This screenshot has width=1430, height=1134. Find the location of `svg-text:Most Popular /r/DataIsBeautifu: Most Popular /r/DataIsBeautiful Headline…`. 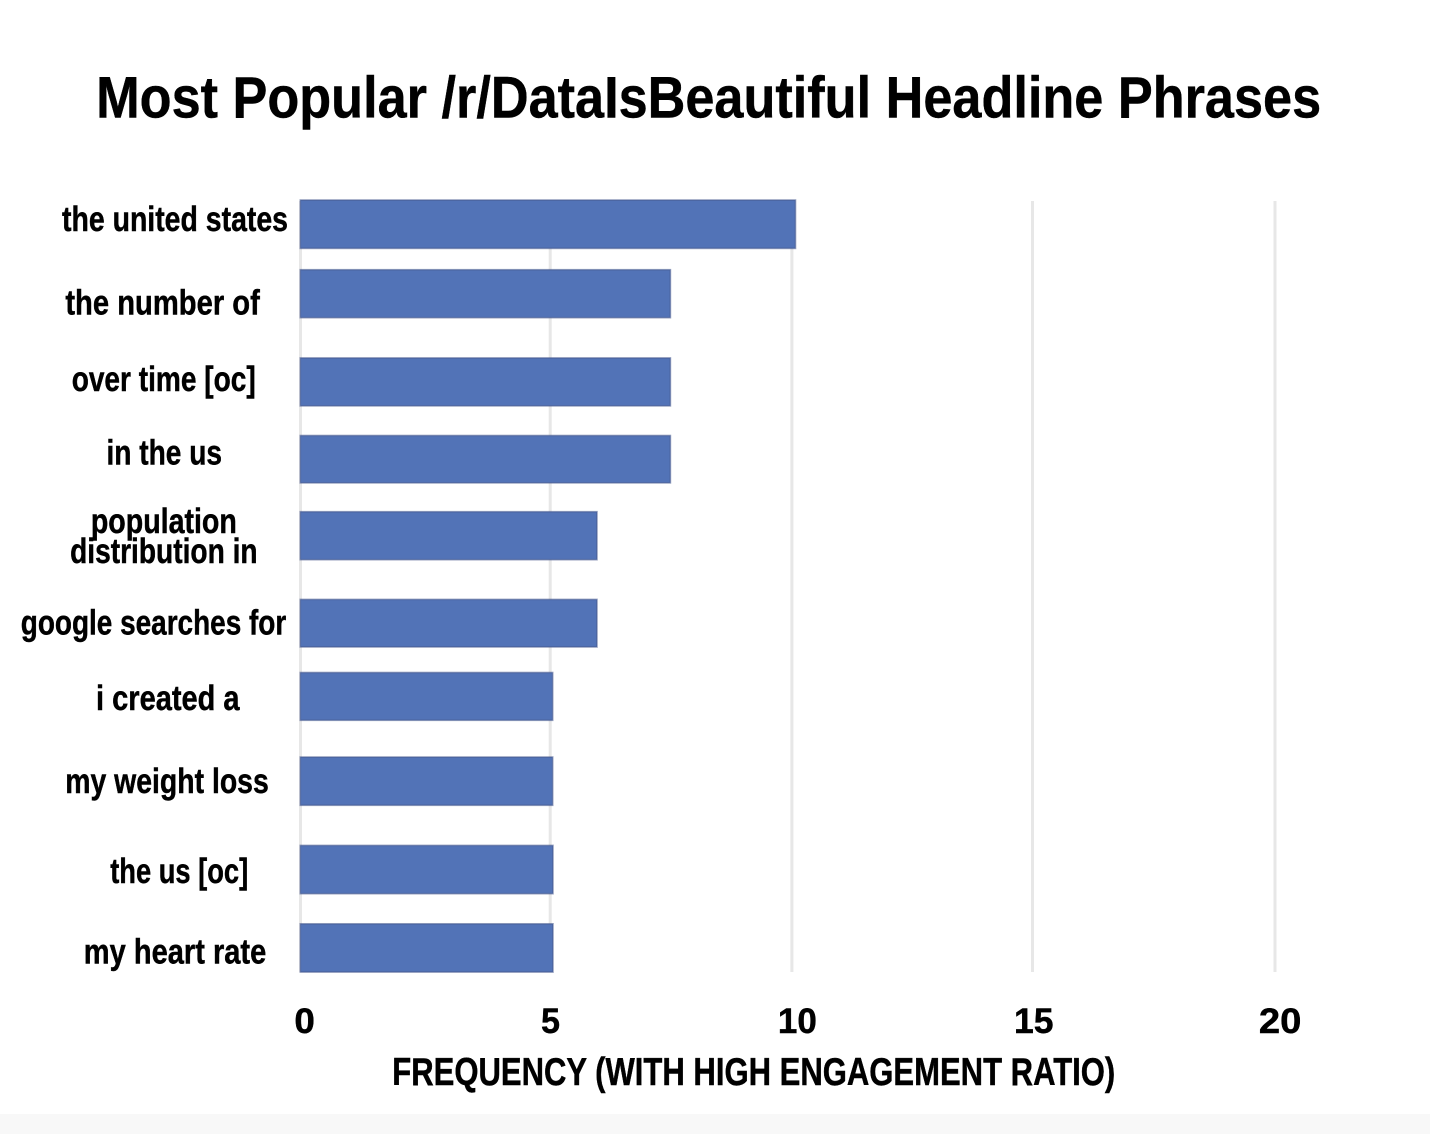

svg-text:Most Popular /r/DataIsBeautifu: Most Popular /r/DataIsBeautiful Headline… is located at coordinates (708, 97).